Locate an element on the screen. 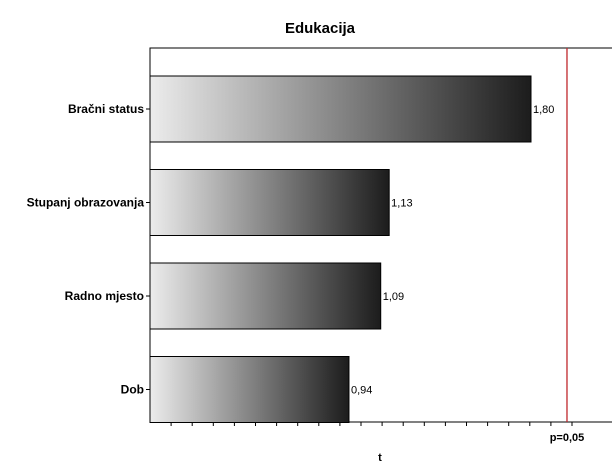 The width and height of the screenshot is (612, 465). category-label: Radno mjesto is located at coordinates (104, 296).